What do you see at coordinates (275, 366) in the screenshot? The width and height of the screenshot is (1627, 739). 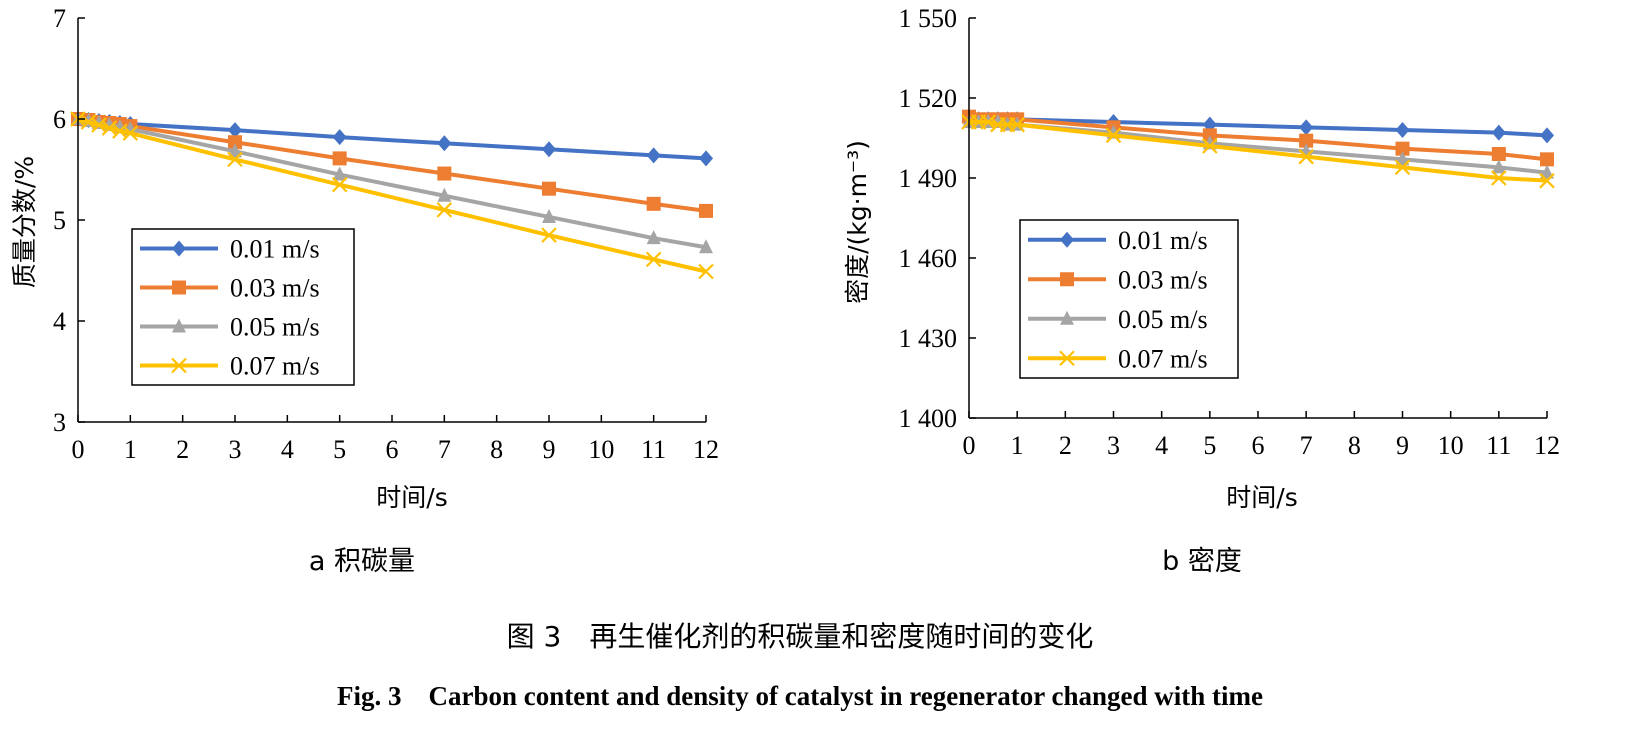 I see `chart-a-legend-label: 0.07 m/s` at bounding box center [275, 366].